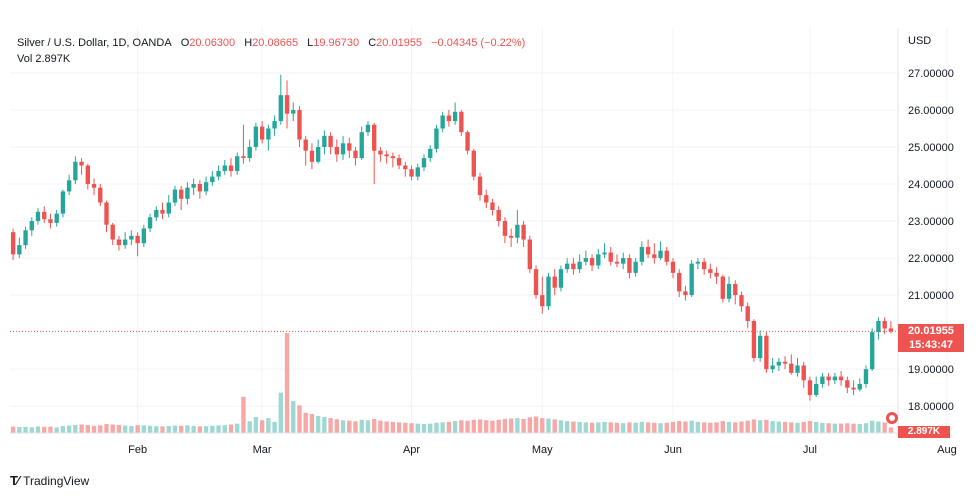 This screenshot has height=498, width=979. Describe the element at coordinates (931, 148) in the screenshot. I see `price-tick-label: 25.00000` at that location.